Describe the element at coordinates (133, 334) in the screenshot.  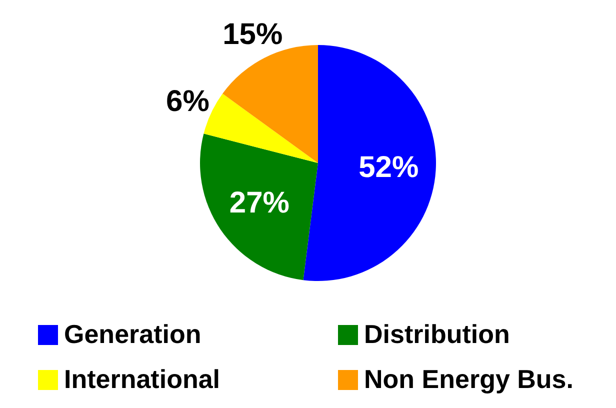
I see `legend-label: Generation` at that location.